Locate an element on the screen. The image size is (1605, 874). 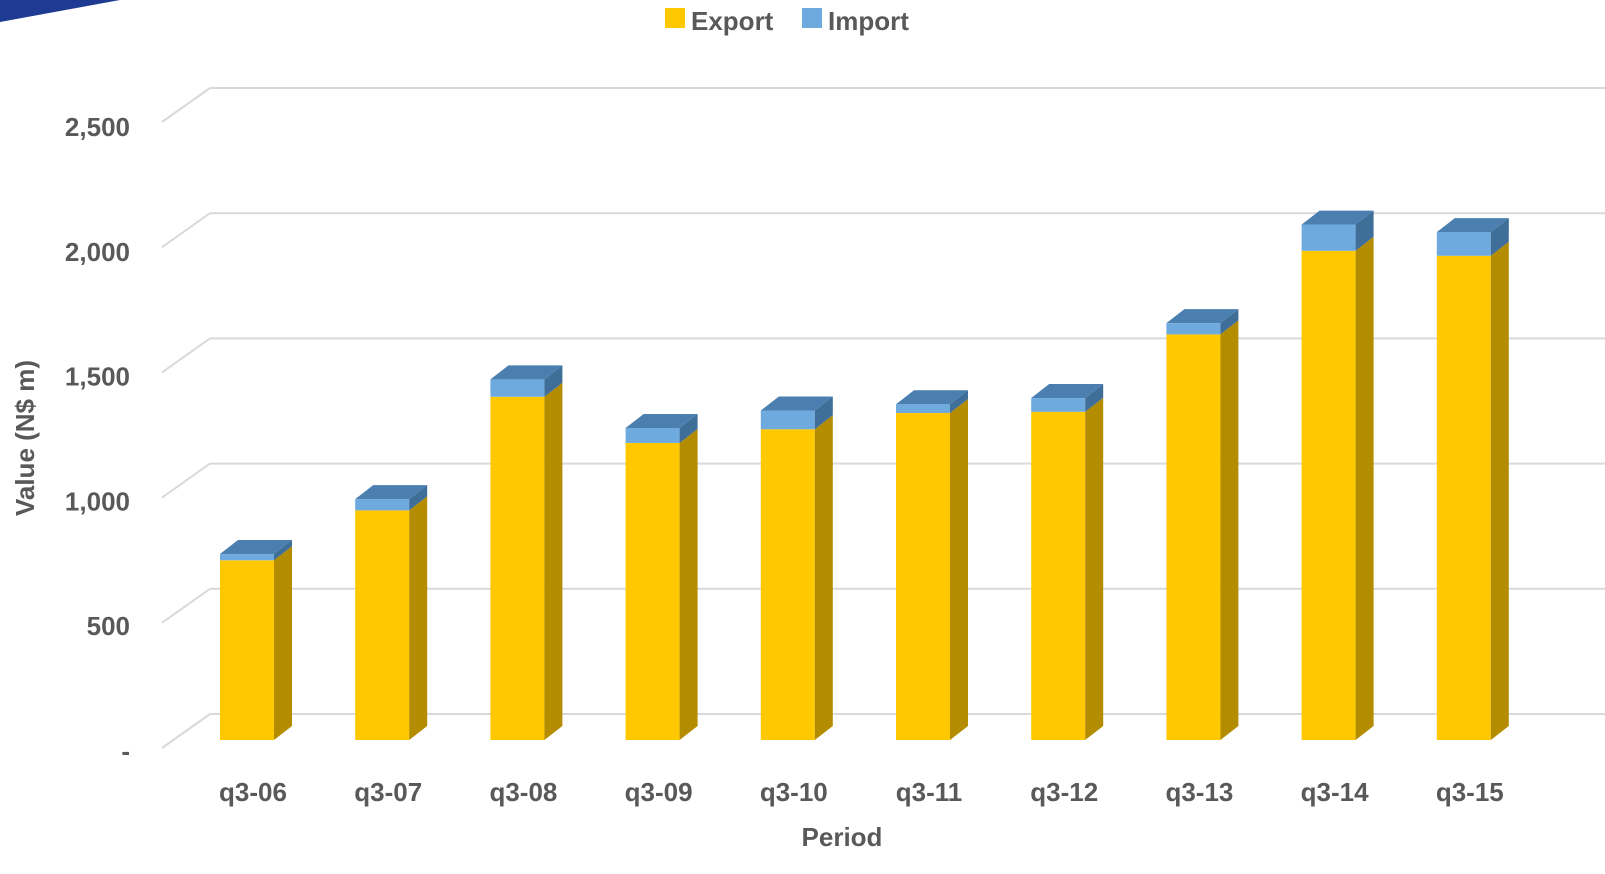
legend: Export Import is located at coordinates (787, 21).